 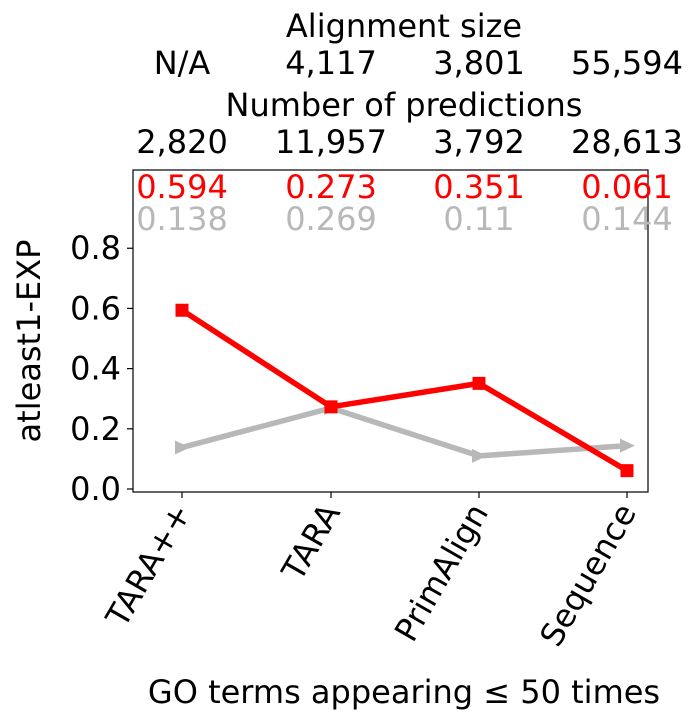 What do you see at coordinates (404, 203) in the screenshot?
I see `value-labels: 0.594 0.273 0.351 0.061 0.138 0.269 0.11 0.144` at bounding box center [404, 203].